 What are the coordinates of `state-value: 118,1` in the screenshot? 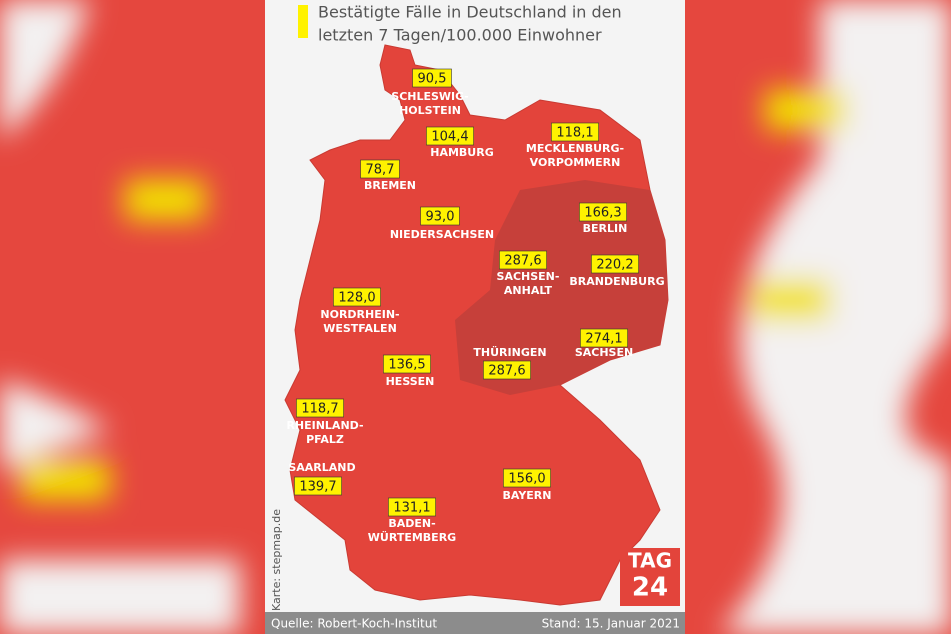 It's located at (574, 133).